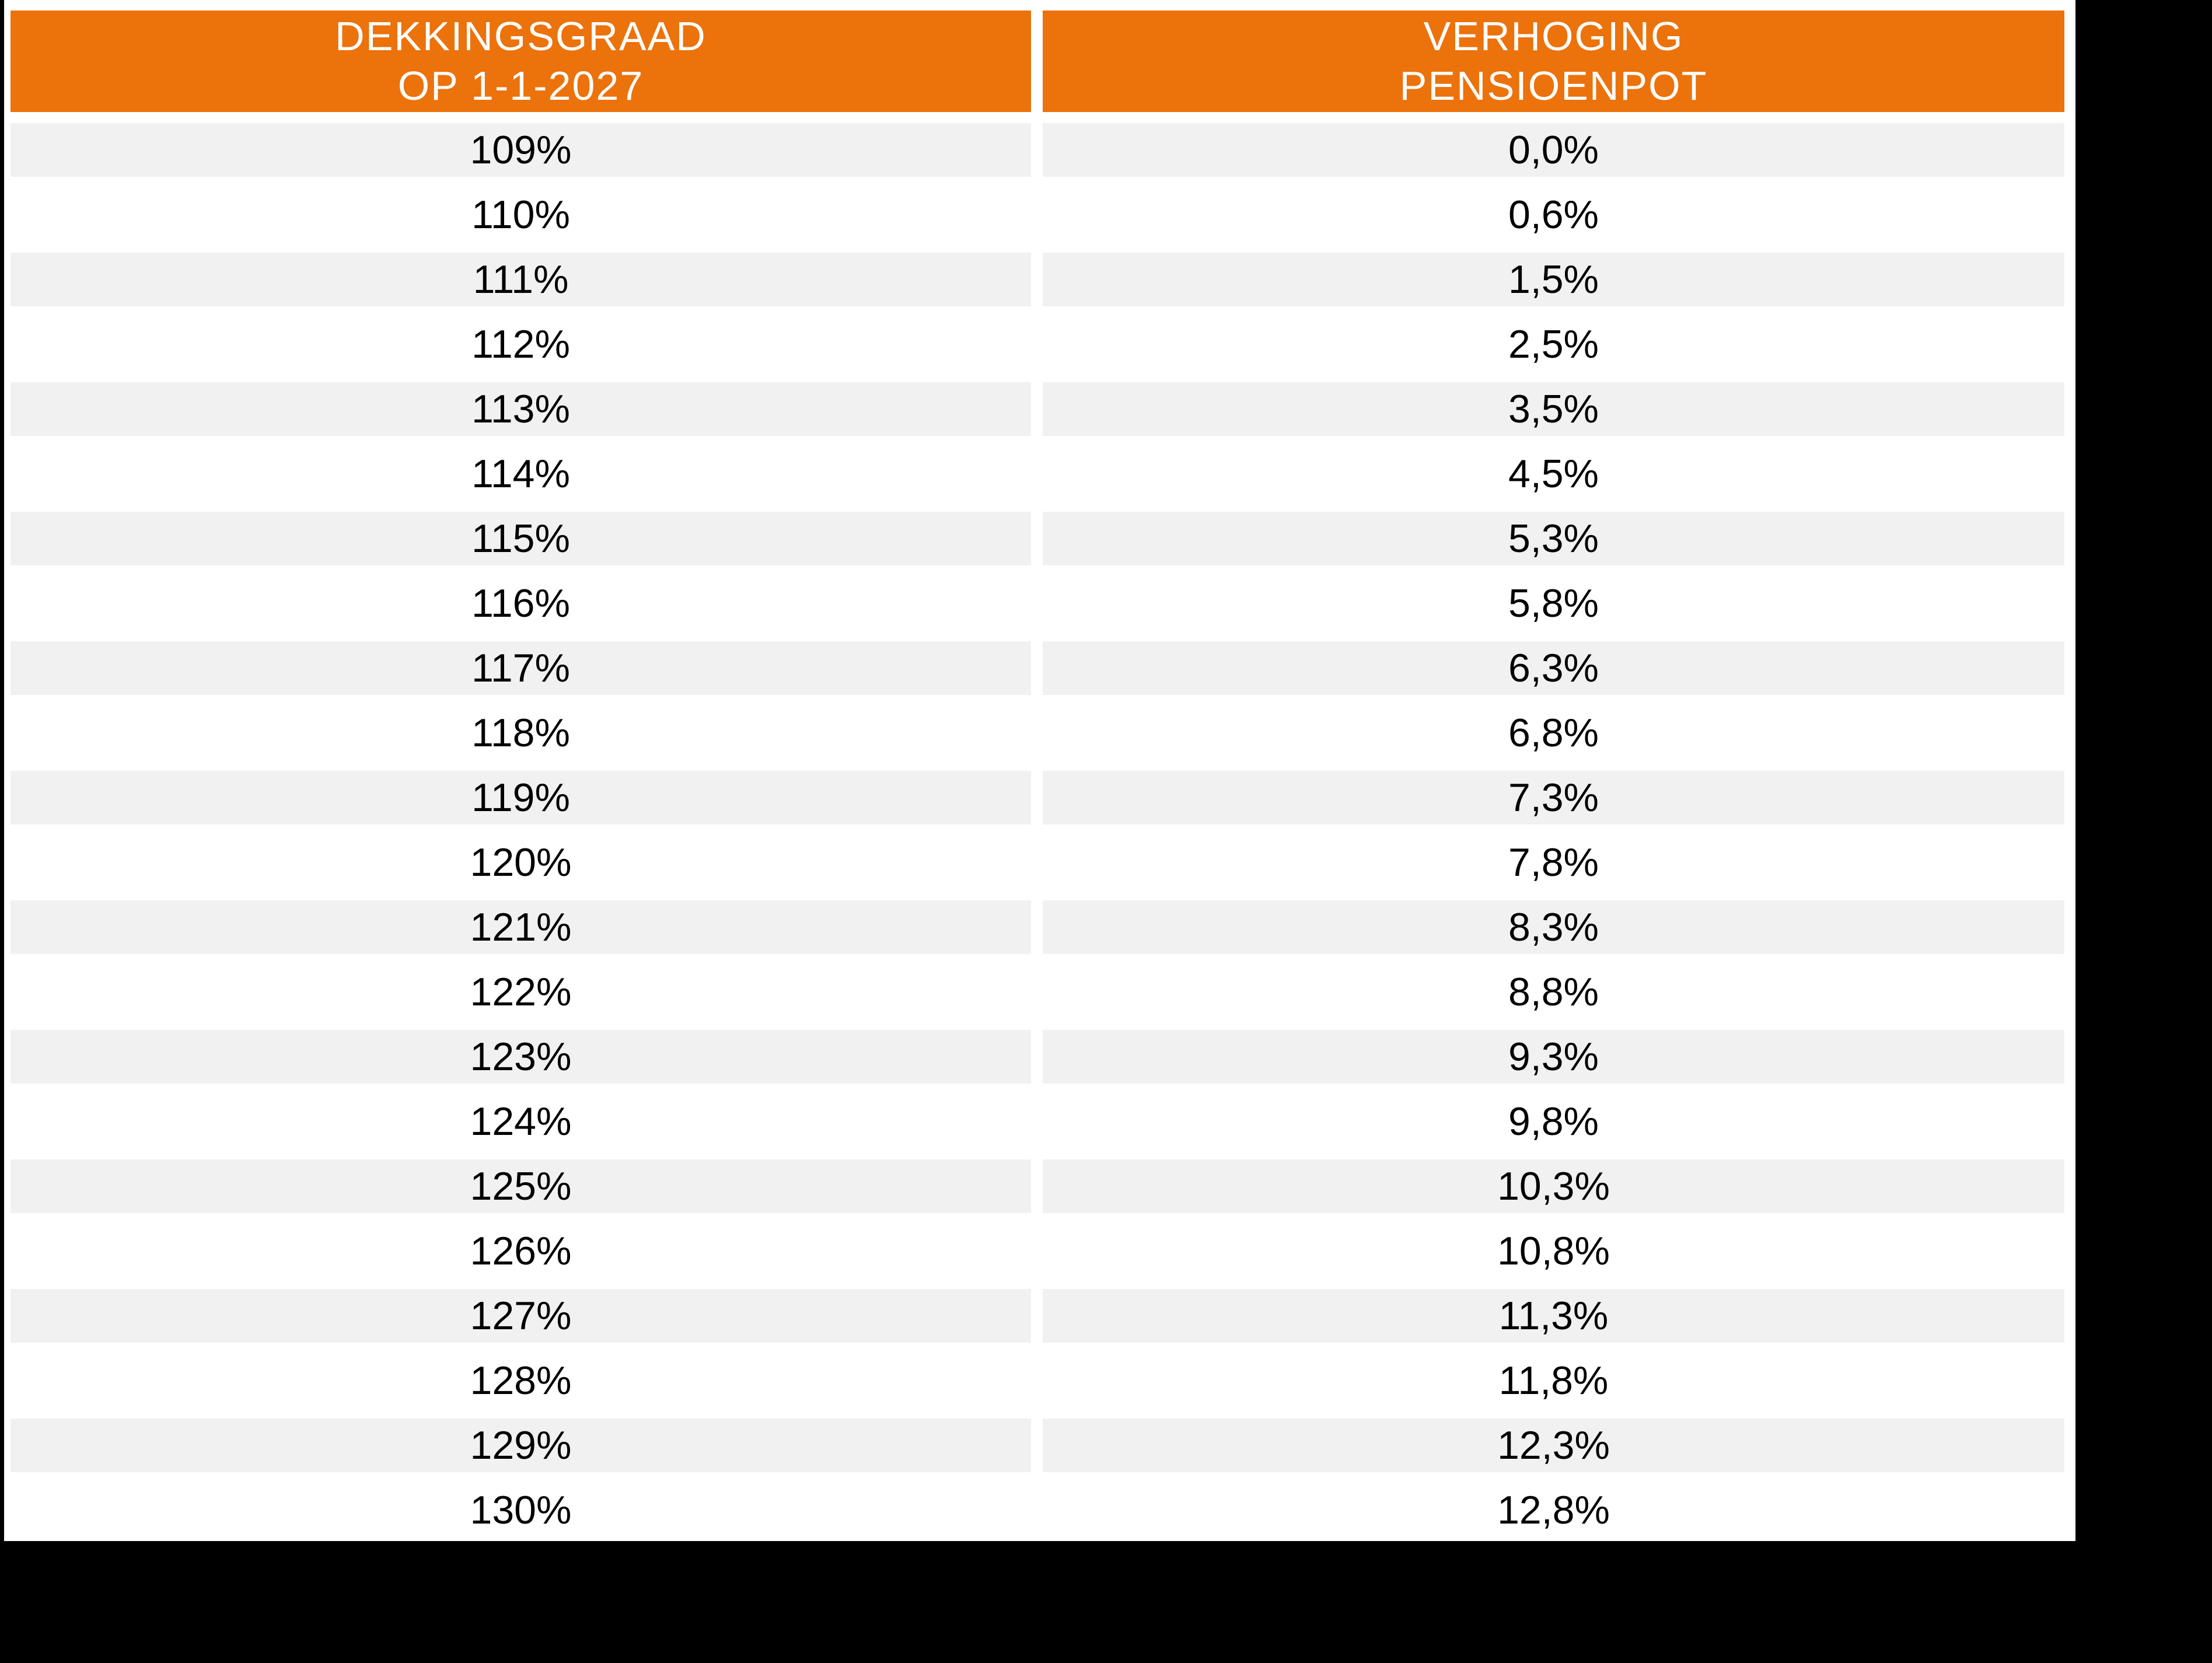 Image resolution: width=2212 pixels, height=1663 pixels. I want to click on cell-dekkingsgraad: 112%, so click(521, 344).